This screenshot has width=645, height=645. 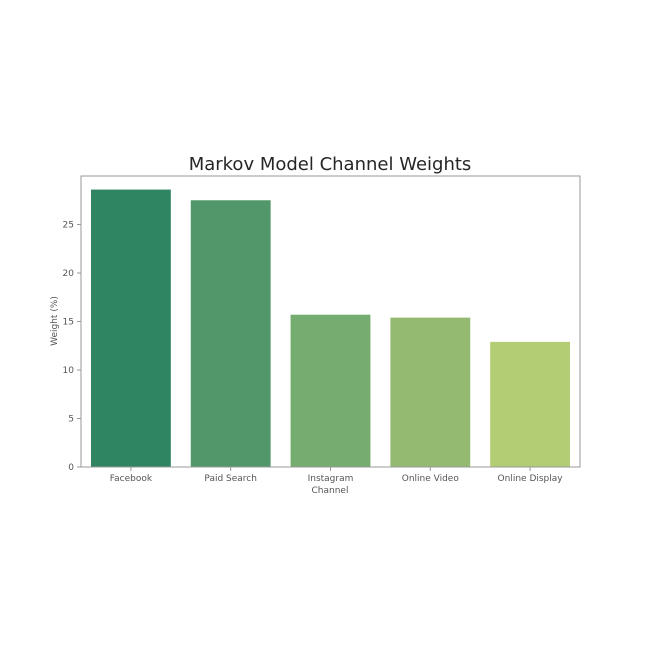 I want to click on x-axis-label: Channel, so click(x=330, y=491).